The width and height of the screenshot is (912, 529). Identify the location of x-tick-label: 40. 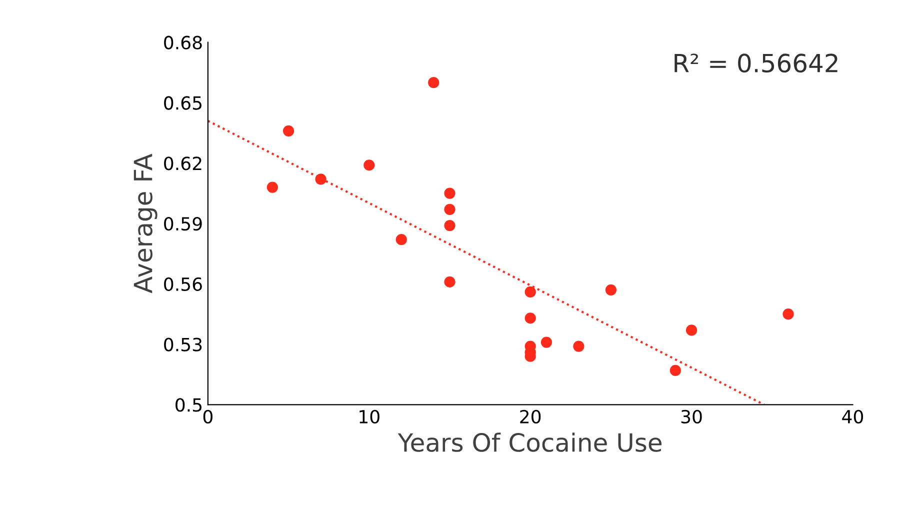
(853, 417).